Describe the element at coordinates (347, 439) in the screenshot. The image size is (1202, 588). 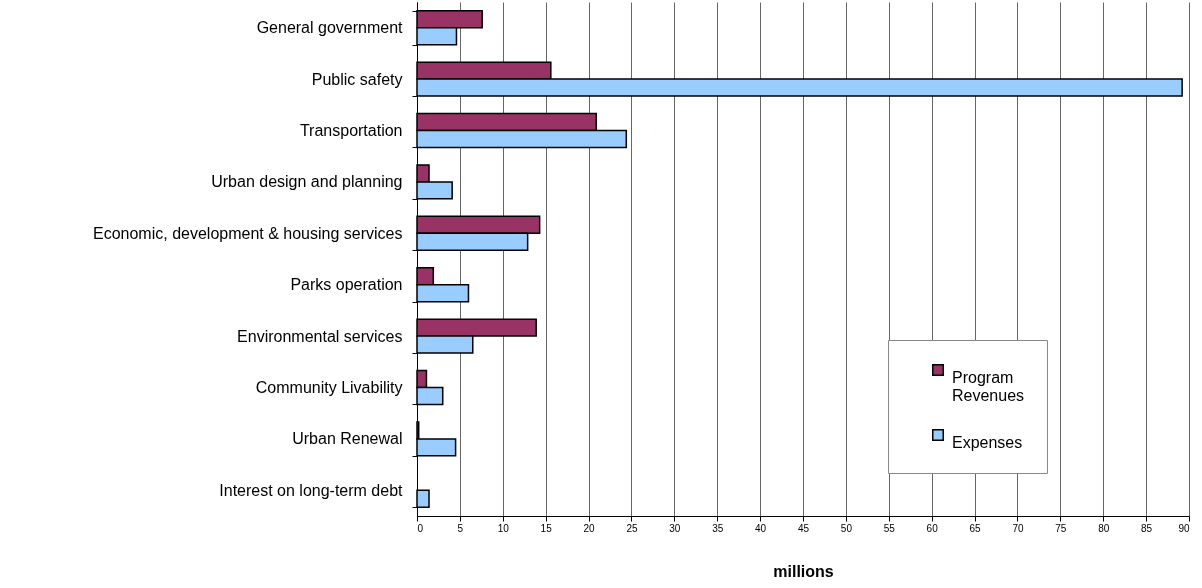
I see `y-tick-label: Urban Renewal` at that location.